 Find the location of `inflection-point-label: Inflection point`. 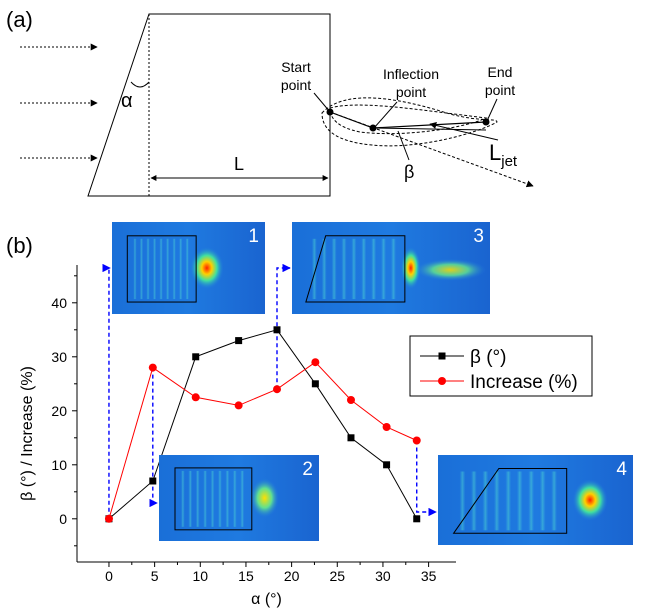

inflection-point-label: Inflection point is located at coordinates (411, 83).